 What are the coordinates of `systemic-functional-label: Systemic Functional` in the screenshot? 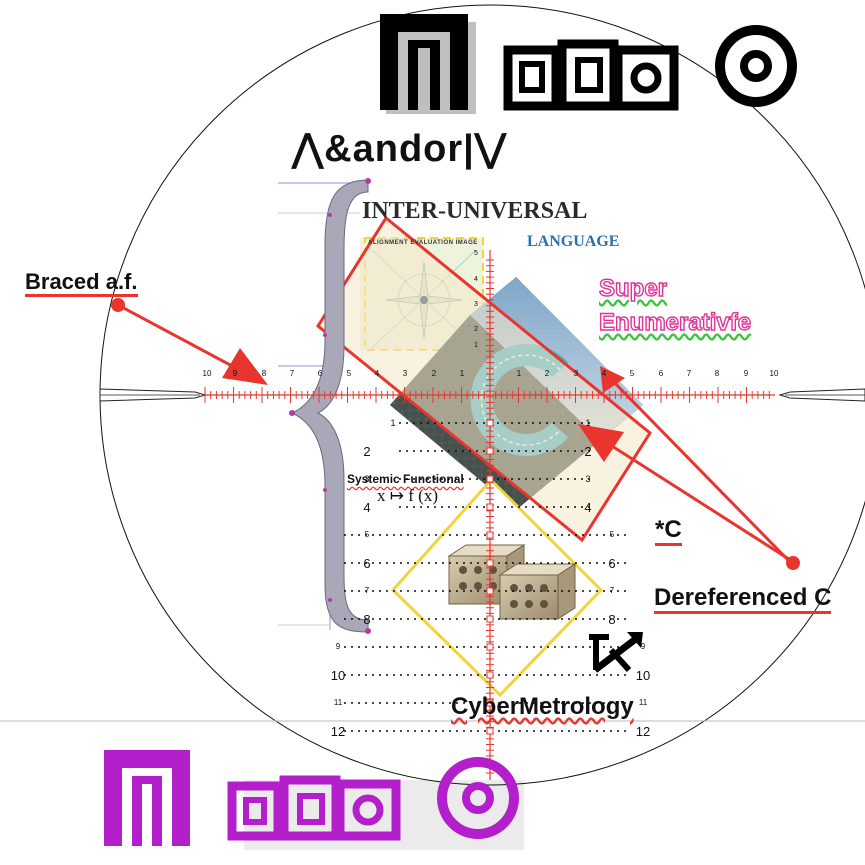 It's located at (405, 479).